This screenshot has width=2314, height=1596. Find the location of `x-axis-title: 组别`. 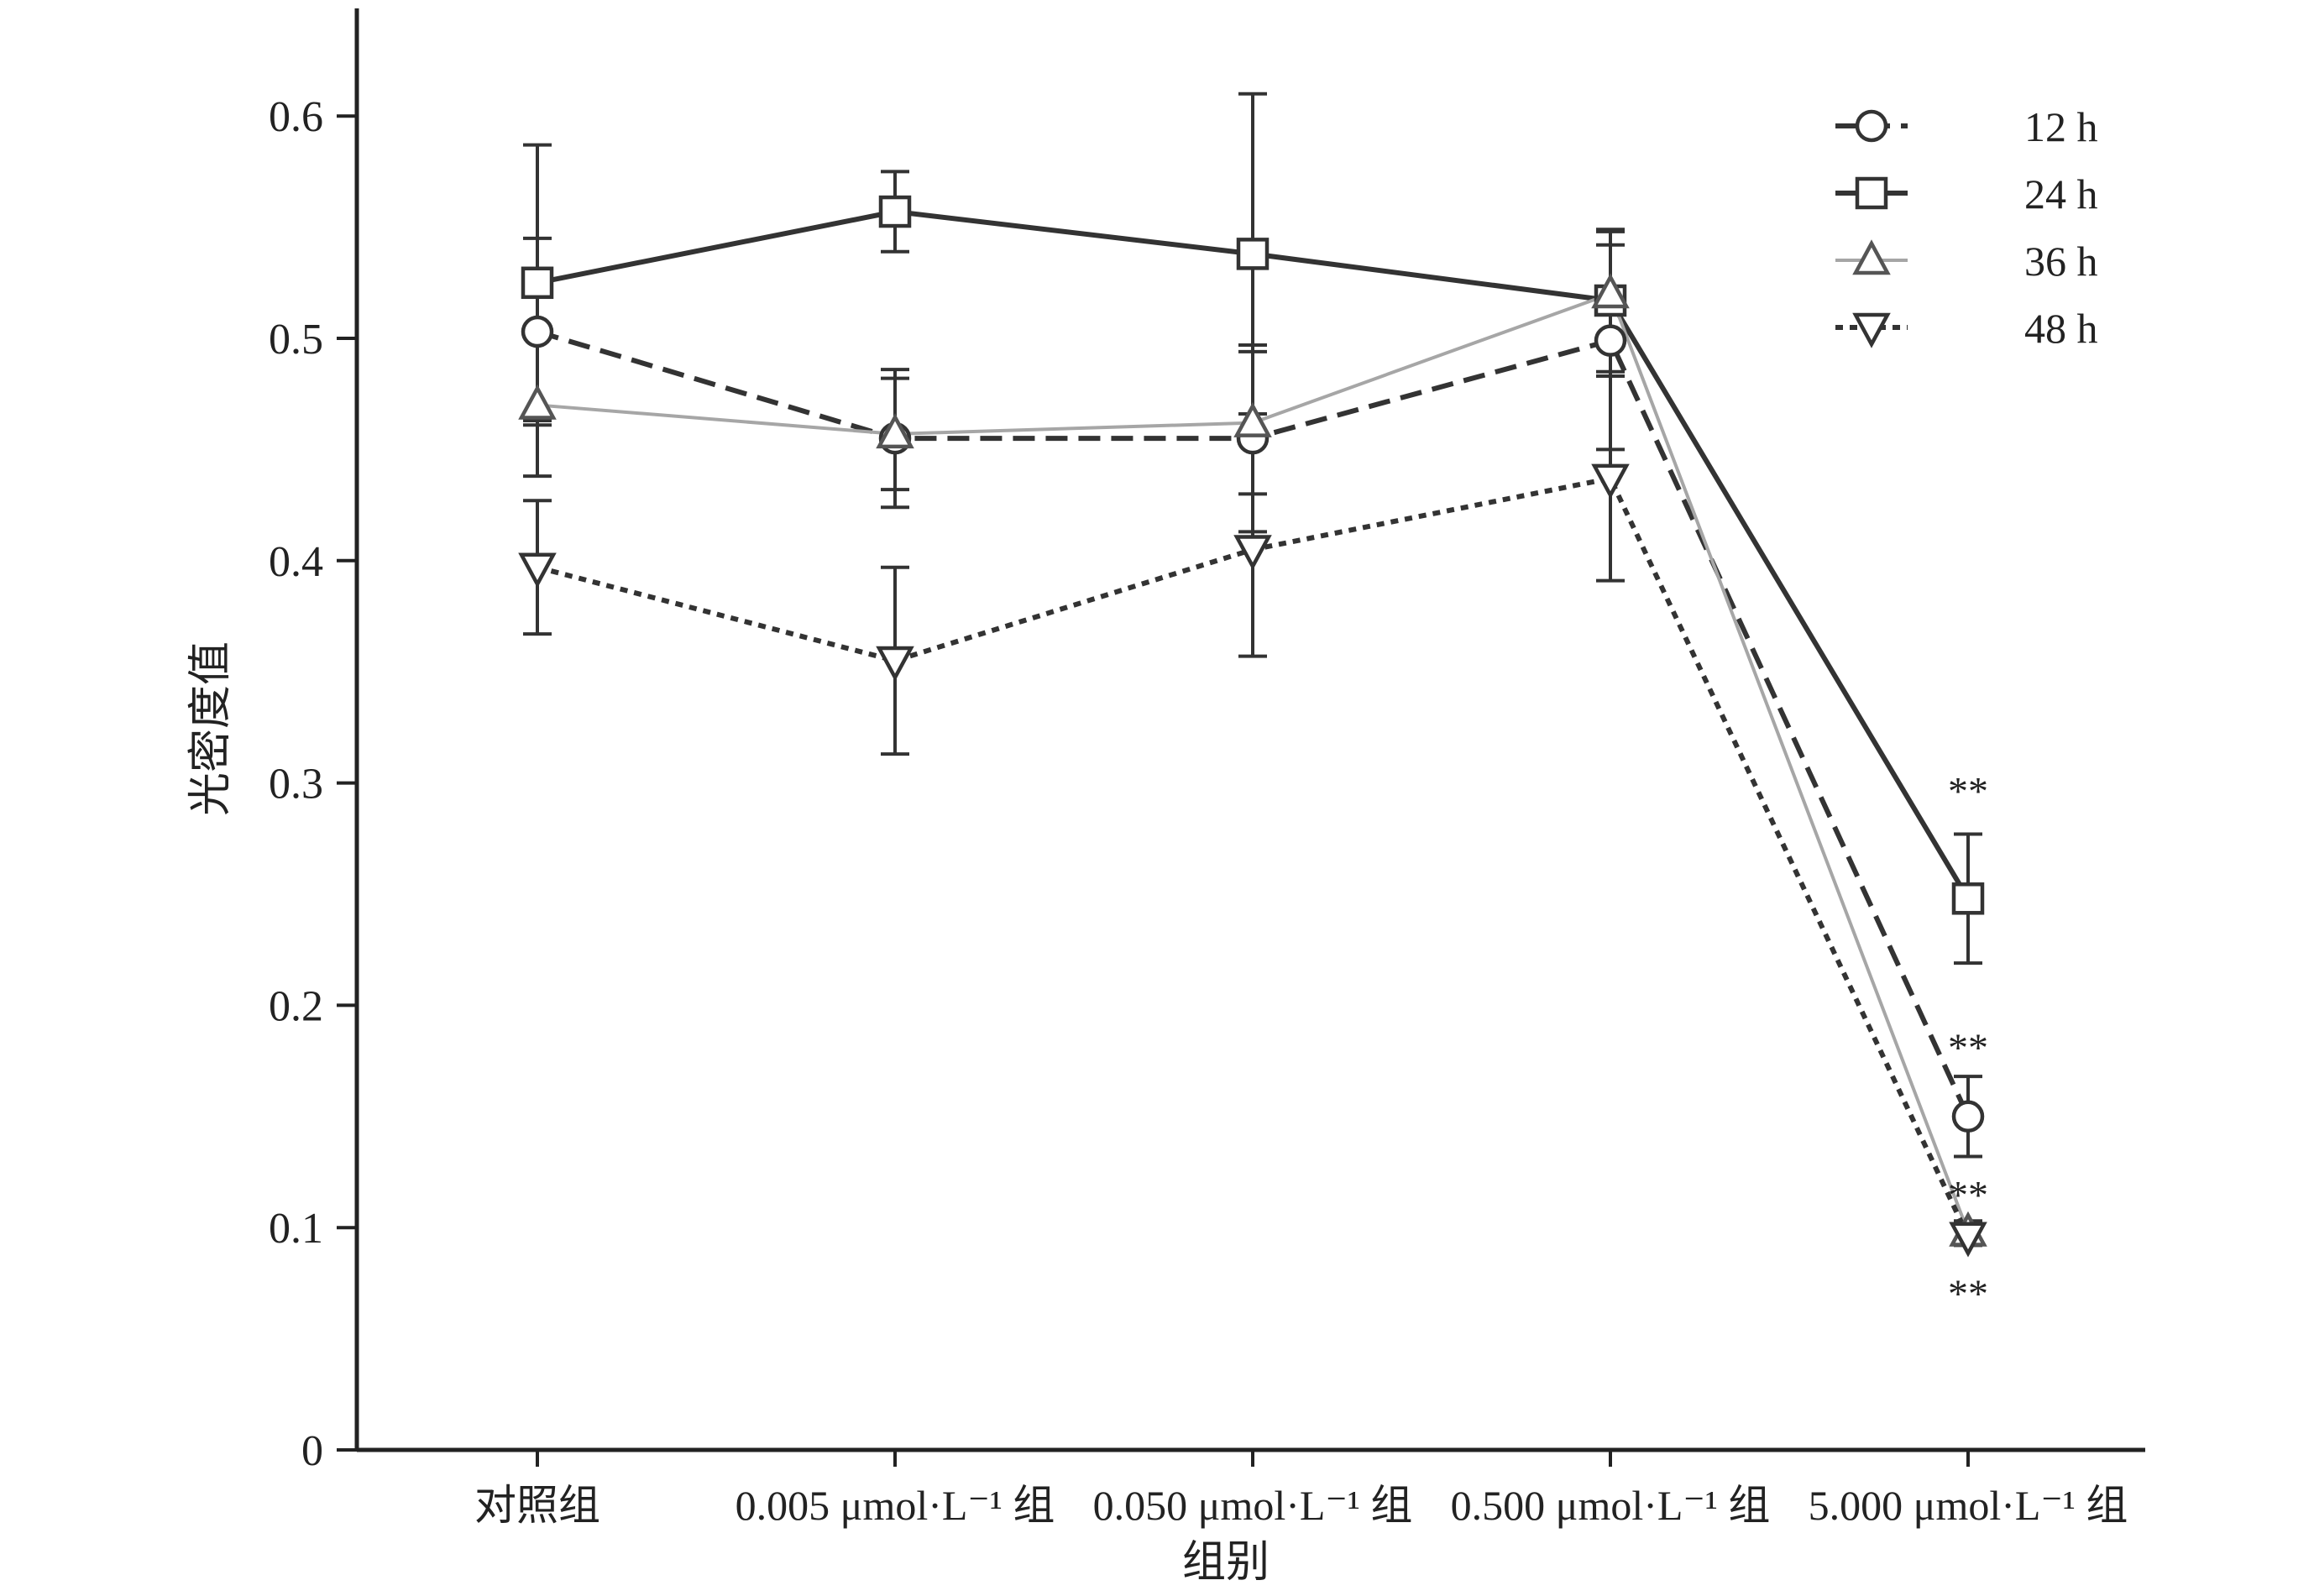

x-axis-title: 组别 is located at coordinates (1226, 1563).